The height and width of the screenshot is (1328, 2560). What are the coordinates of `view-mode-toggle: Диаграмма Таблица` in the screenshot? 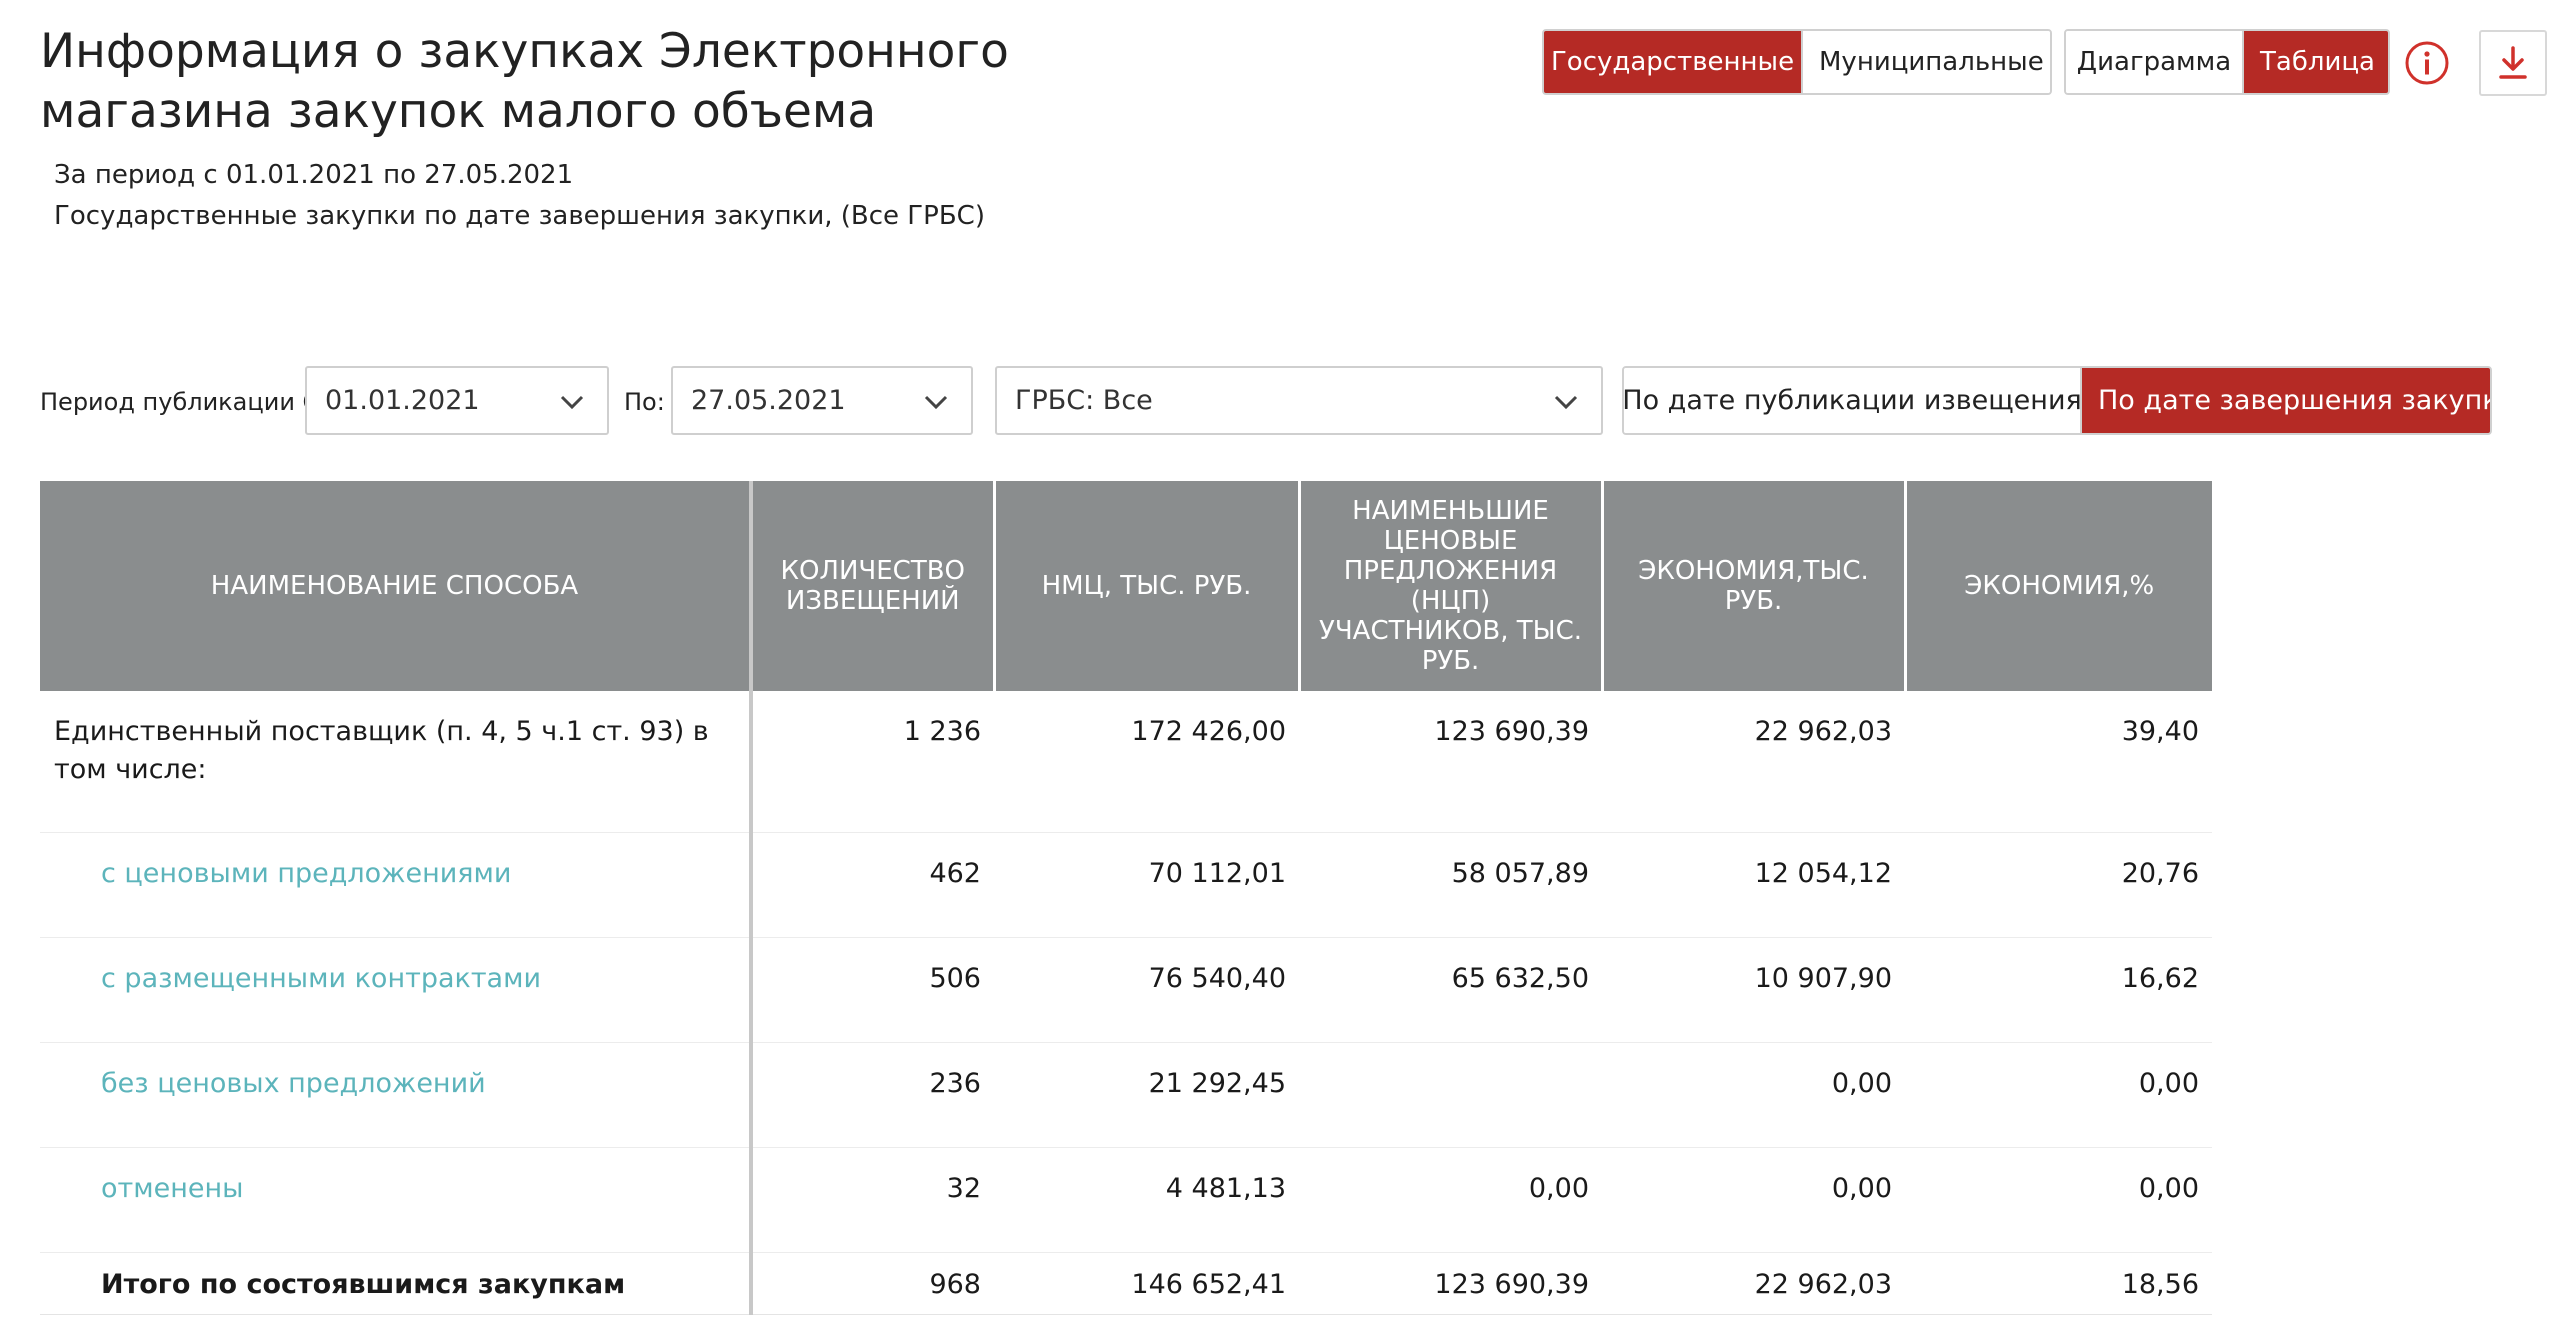 It's located at (2227, 62).